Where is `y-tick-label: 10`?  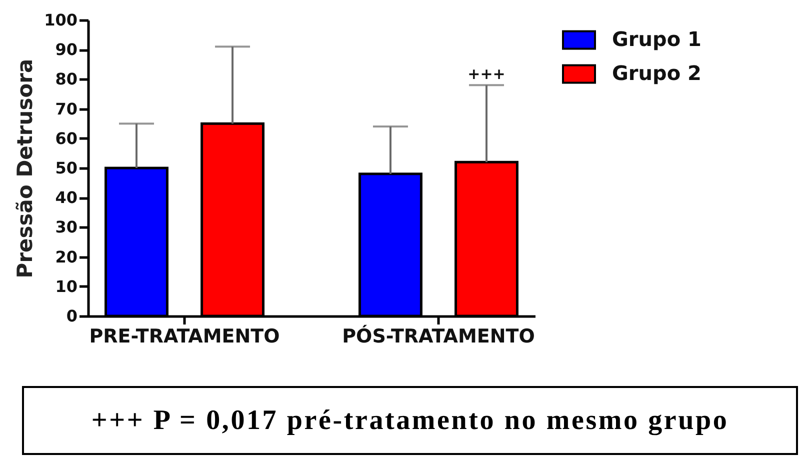
y-tick-label: 10 is located at coordinates (66, 286).